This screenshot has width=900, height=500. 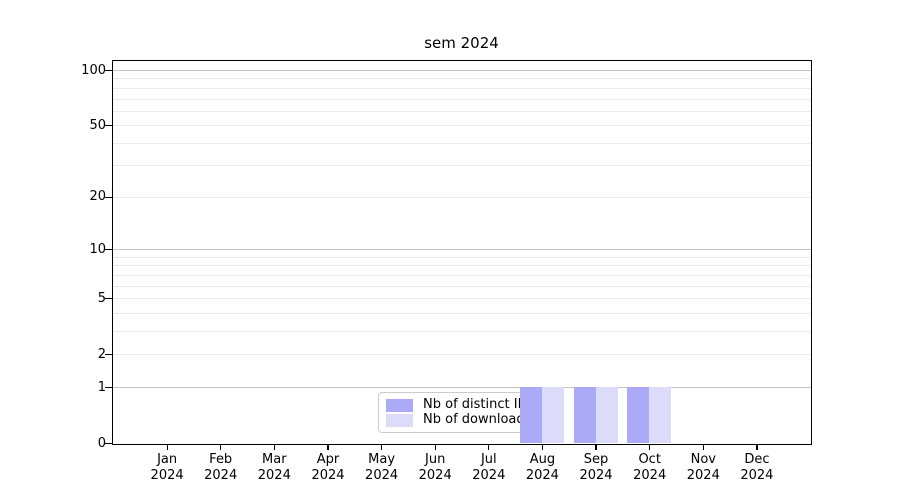 I want to click on y-tick-label: 100, so click(x=93, y=70).